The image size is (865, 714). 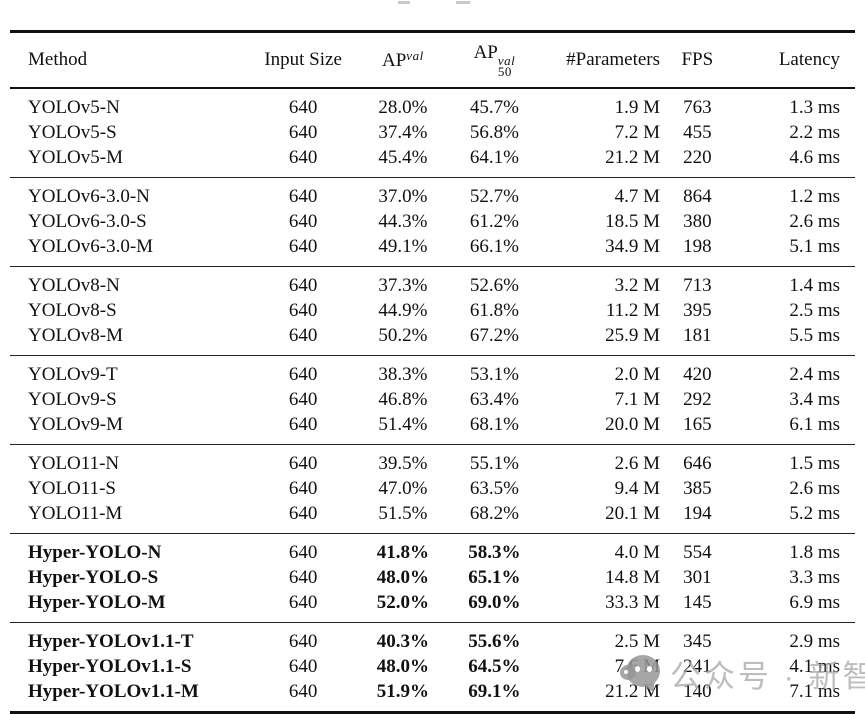 I want to click on cell-latency: 5.5 ms, so click(x=814, y=335).